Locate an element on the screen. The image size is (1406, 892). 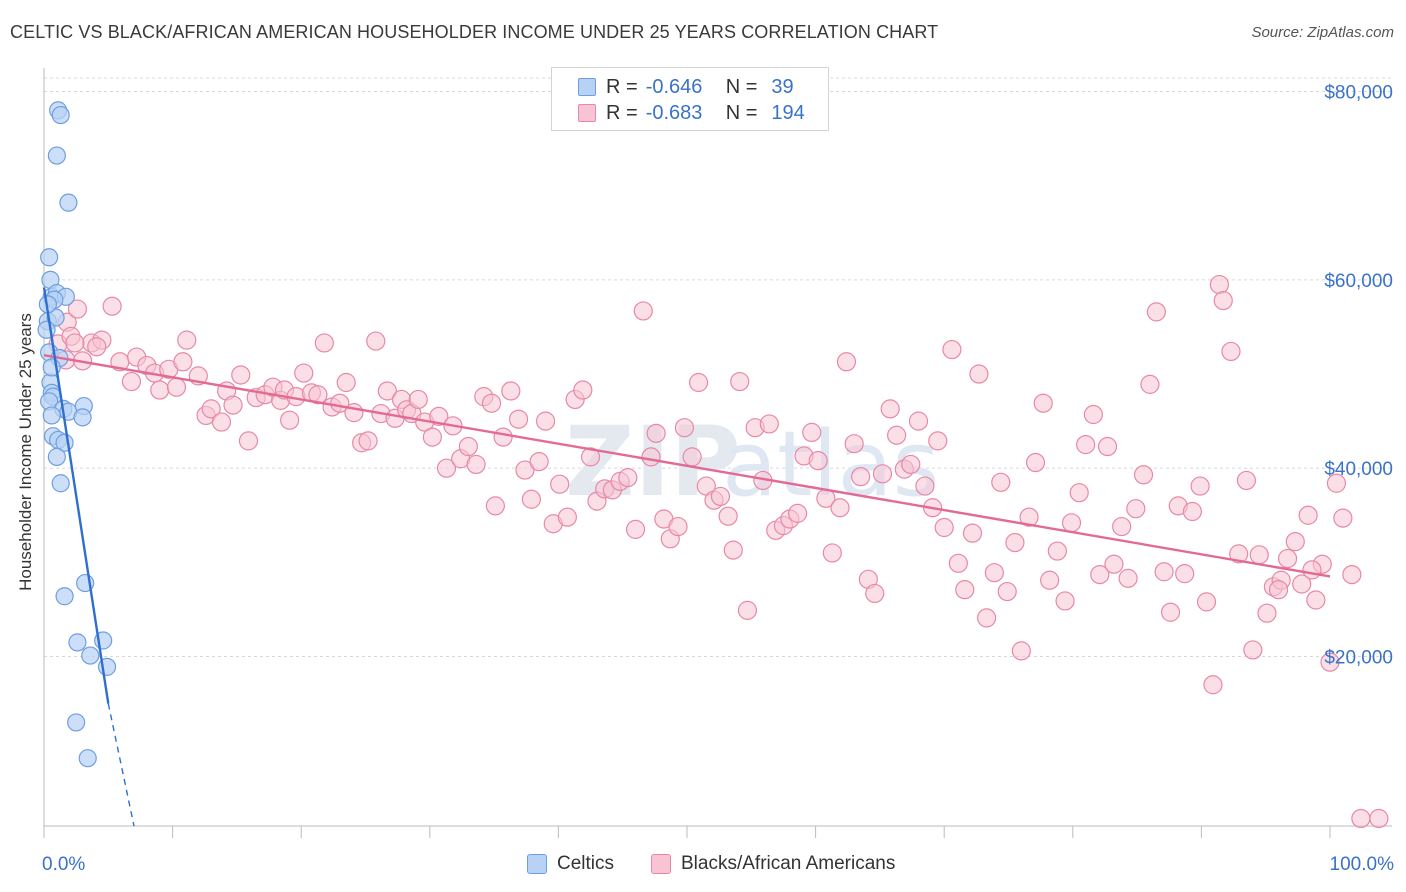
bottom-legend-swatch-celtics is located at coordinates (537, 864).